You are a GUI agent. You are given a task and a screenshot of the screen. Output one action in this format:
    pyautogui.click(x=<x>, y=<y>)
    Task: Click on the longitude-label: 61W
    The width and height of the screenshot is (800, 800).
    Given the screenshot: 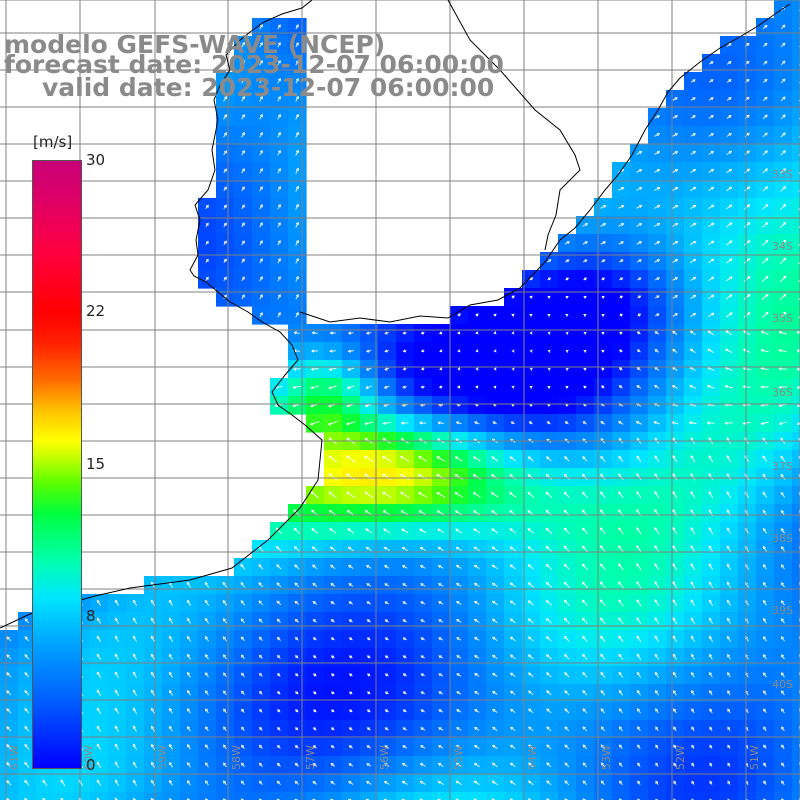 What is the action you would take?
    pyautogui.click(x=14, y=757)
    